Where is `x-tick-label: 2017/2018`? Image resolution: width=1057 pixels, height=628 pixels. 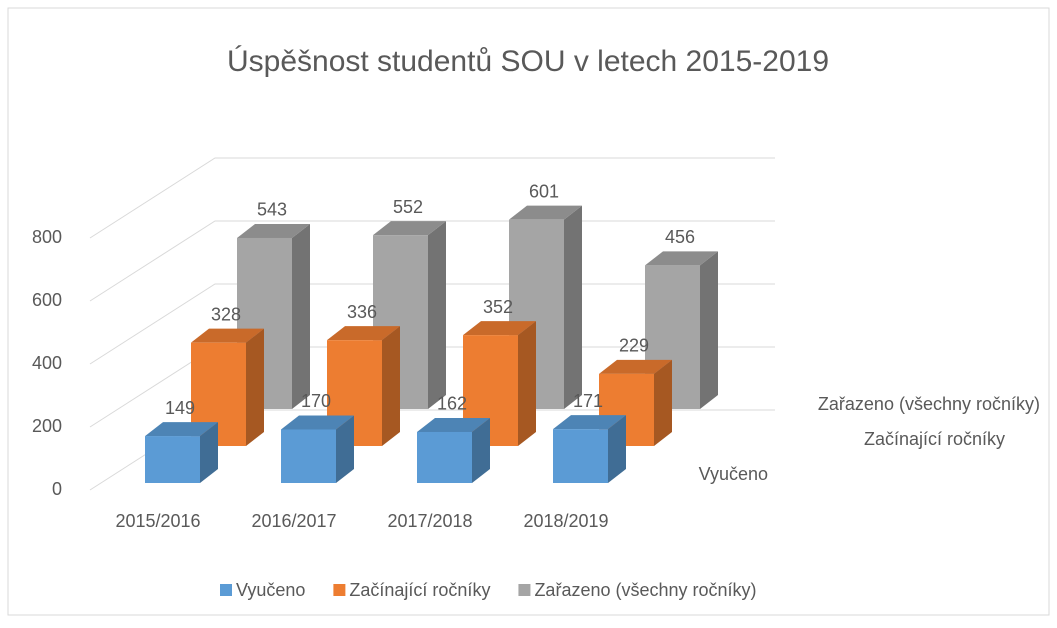 x-tick-label: 2017/2018 is located at coordinates (429, 521).